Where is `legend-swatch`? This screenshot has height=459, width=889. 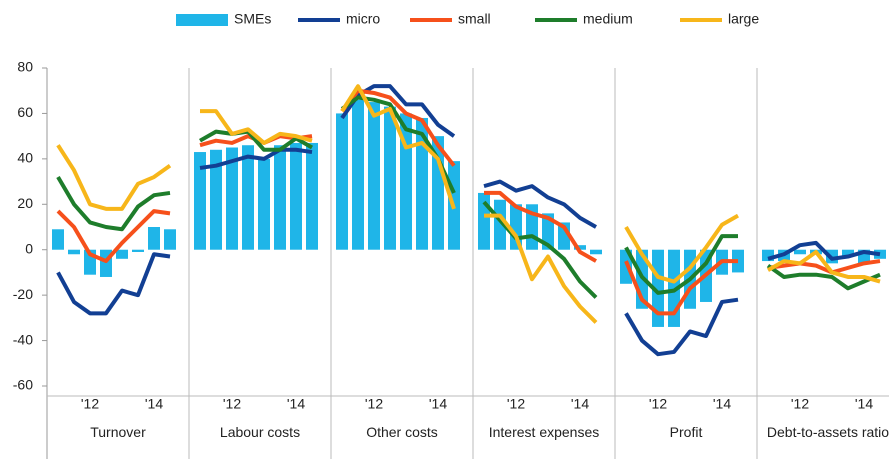 legend-swatch is located at coordinates (202, 20).